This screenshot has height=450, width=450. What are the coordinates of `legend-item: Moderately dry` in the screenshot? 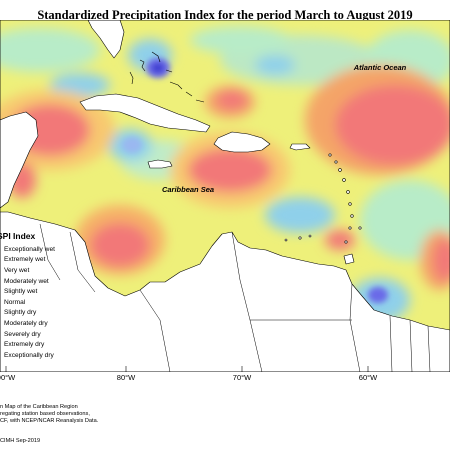 It's located at (47, 323).